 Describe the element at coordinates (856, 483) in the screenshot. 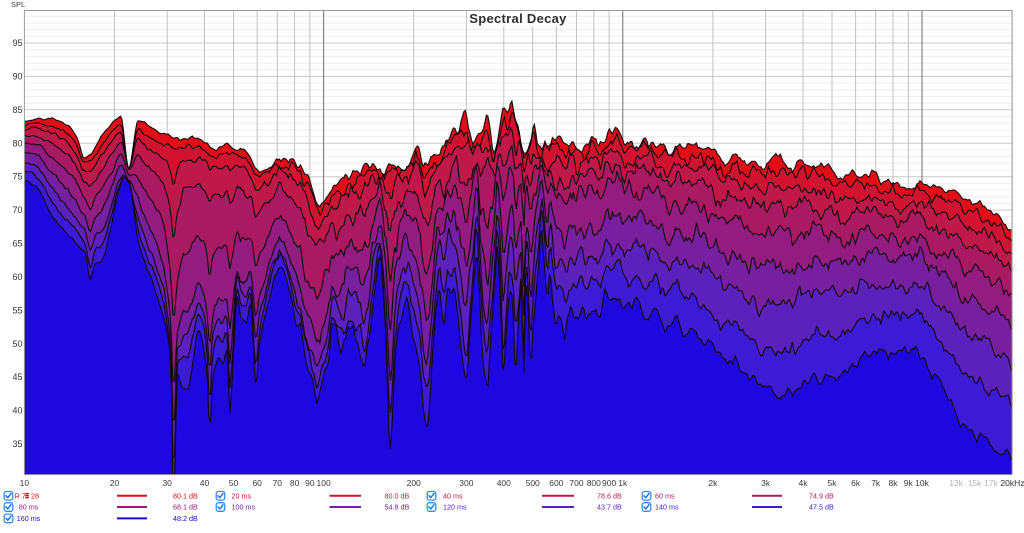

I see `svg-text: 6k` at that location.